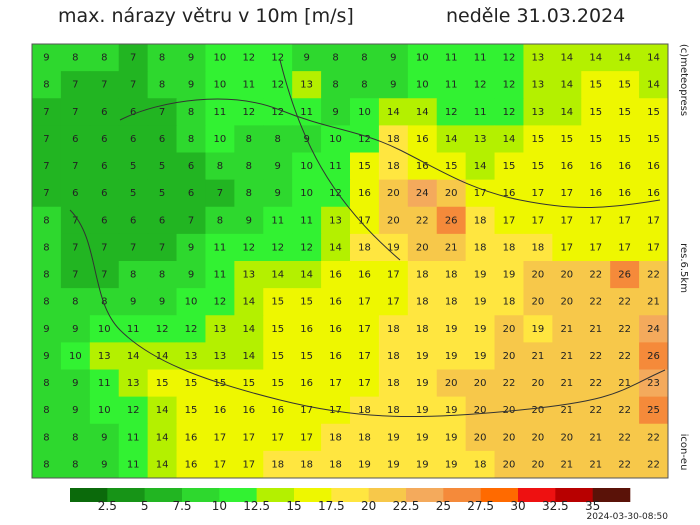  I want to click on wind-value: 20, so click(393, 220).